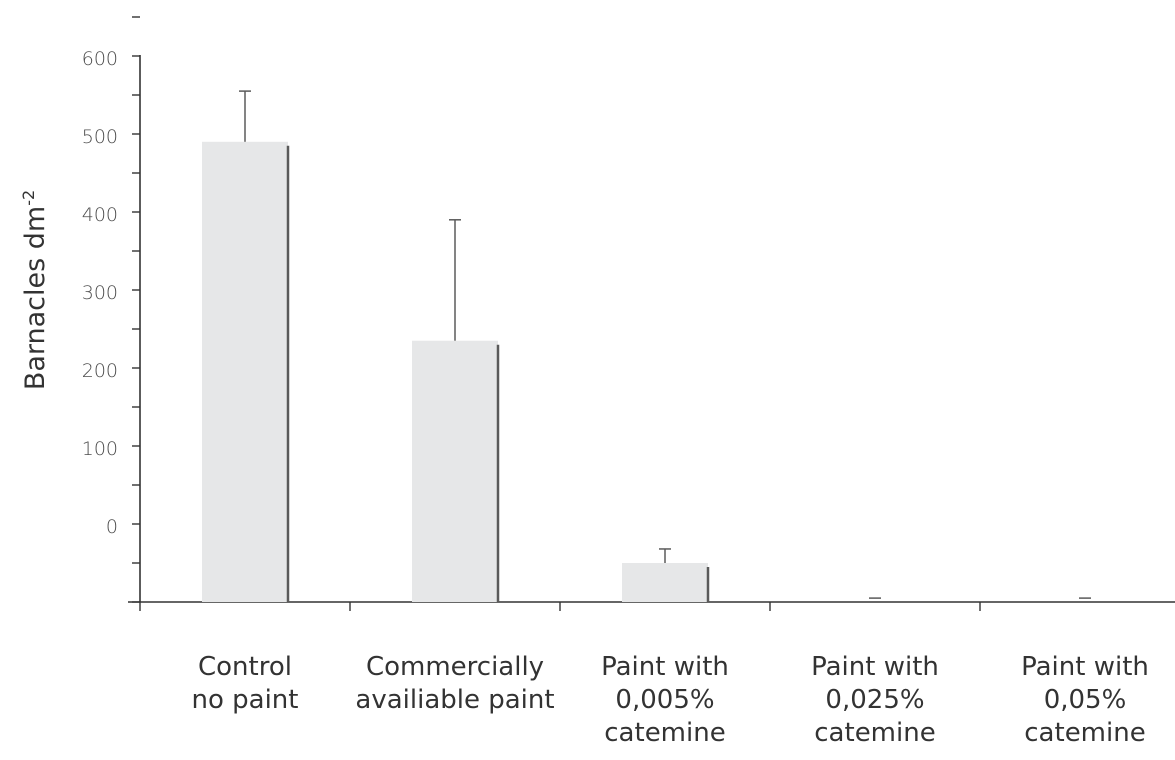 This screenshot has height=760, width=1175. Describe the element at coordinates (100, 371) in the screenshot. I see `y-tick-label: 200` at that location.